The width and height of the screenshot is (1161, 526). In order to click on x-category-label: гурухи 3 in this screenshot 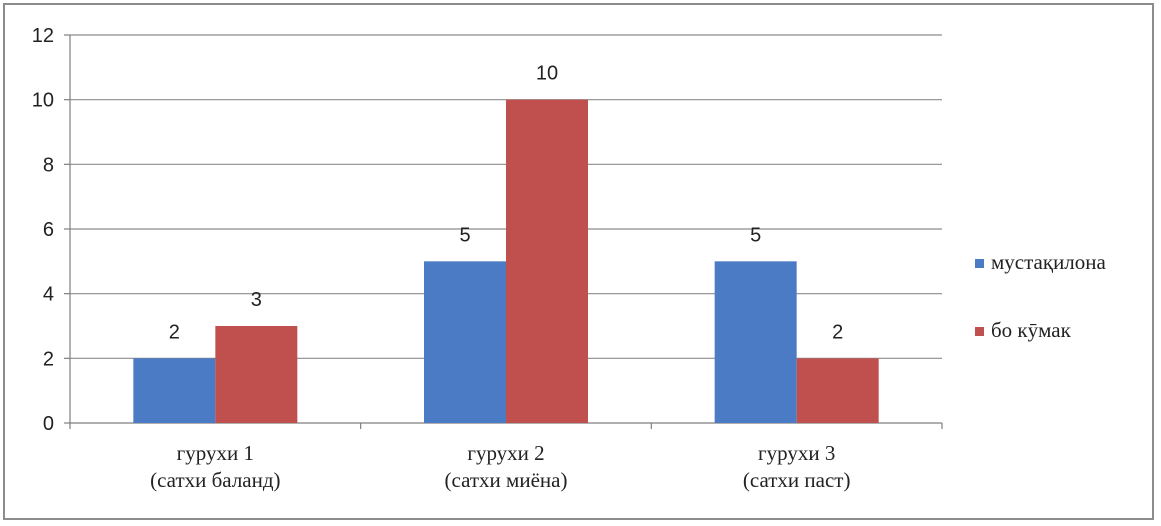, I will do `click(796, 453)`.